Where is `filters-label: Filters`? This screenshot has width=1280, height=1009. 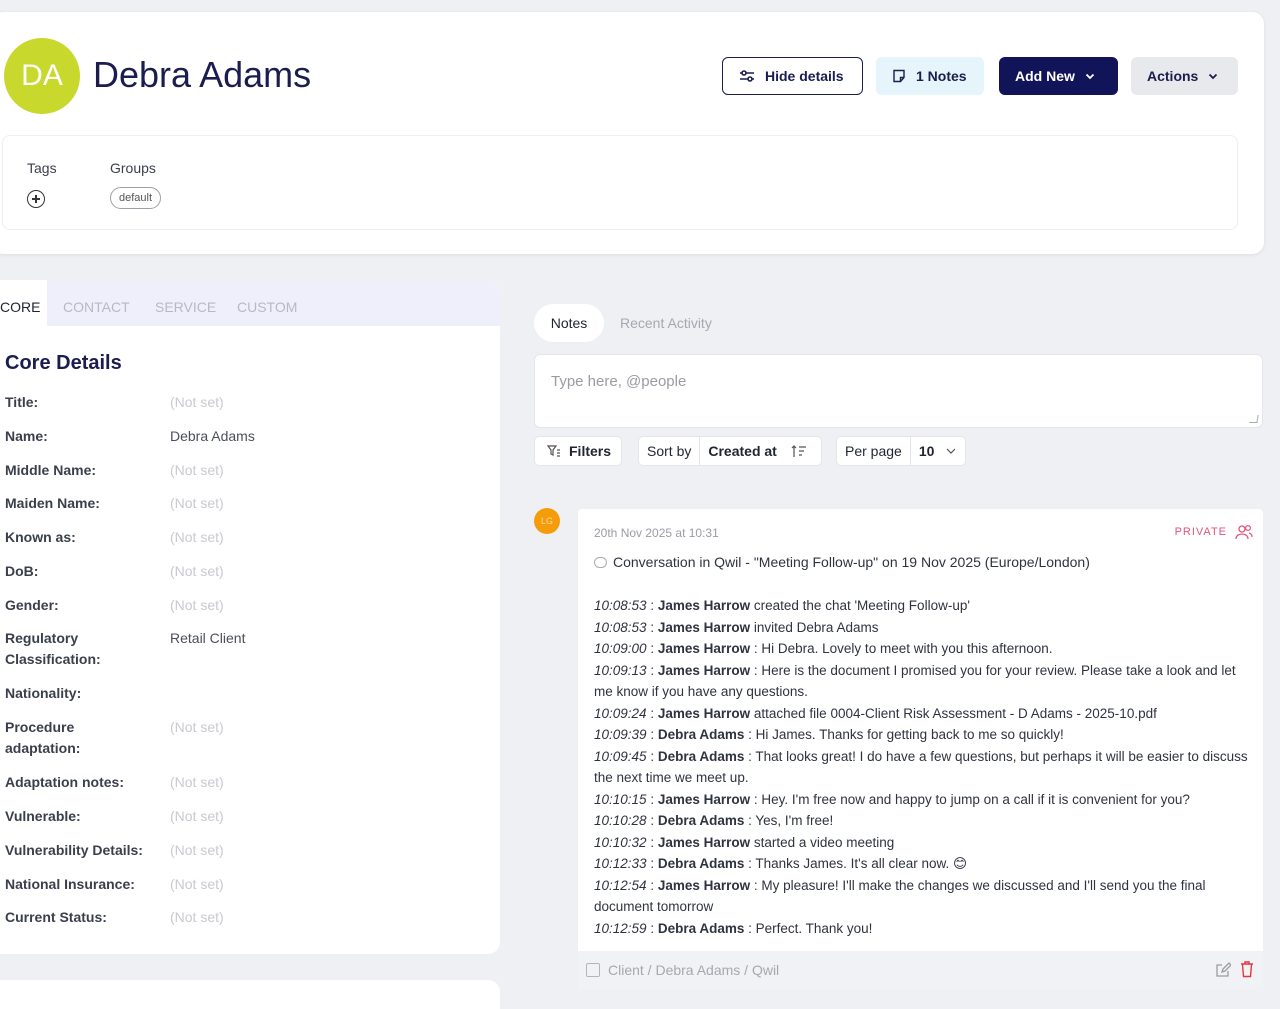
filters-label: Filters is located at coordinates (590, 451).